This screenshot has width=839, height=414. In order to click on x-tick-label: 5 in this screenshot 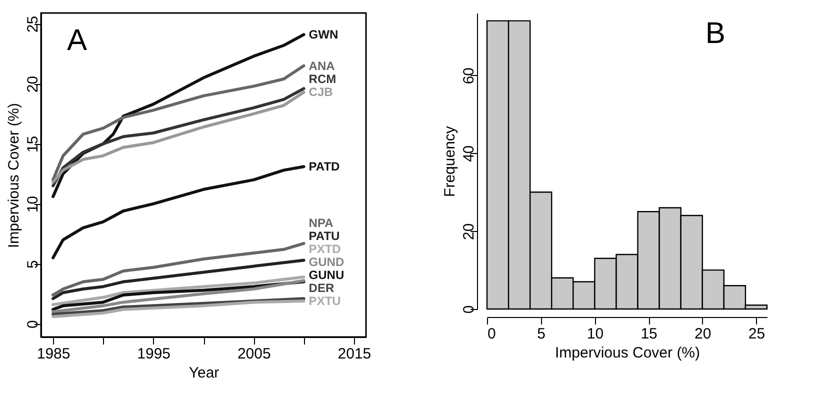, I will do `click(541, 334)`.